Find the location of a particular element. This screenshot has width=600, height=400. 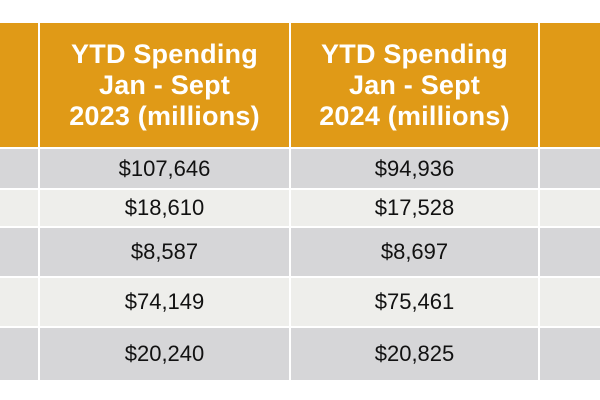

value-2024: $8,697 is located at coordinates (414, 252).